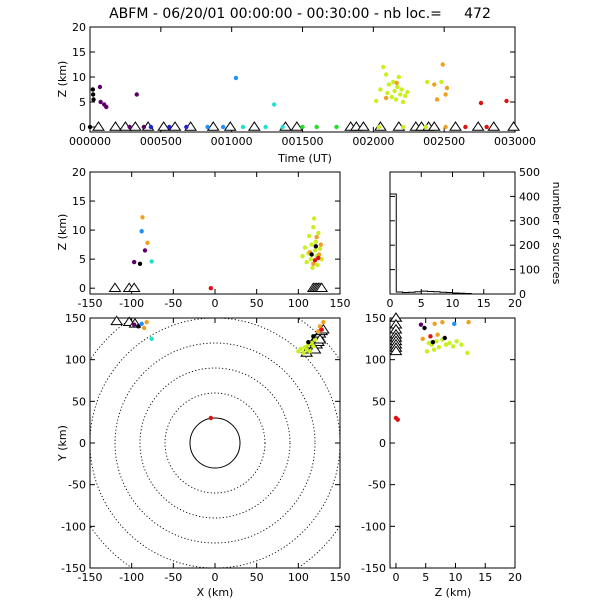  What do you see at coordinates (79, 27) in the screenshot?
I see `time-height-ytick-label: 20` at bounding box center [79, 27].